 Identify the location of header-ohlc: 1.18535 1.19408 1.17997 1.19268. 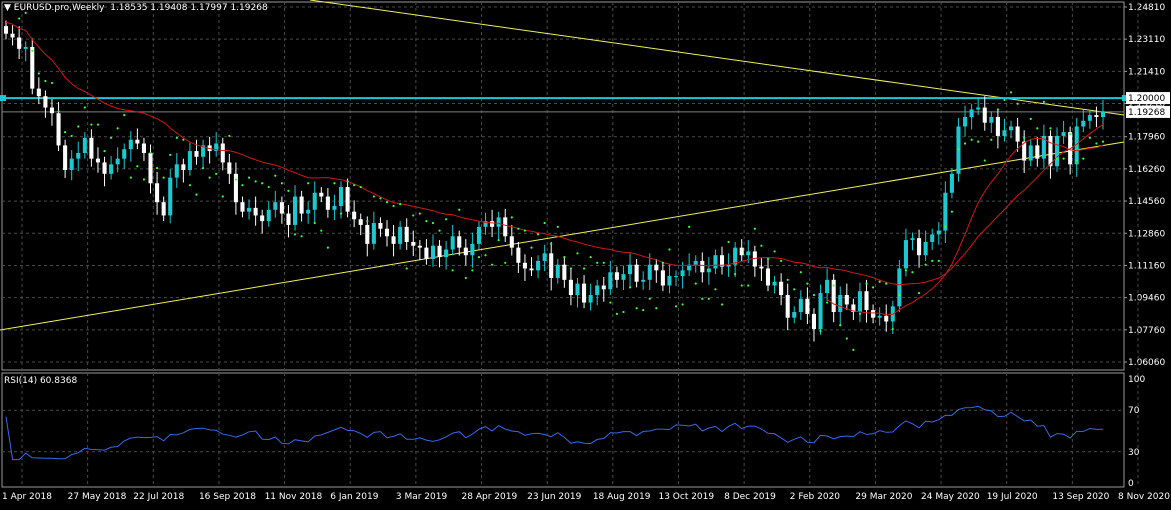
(189, 8).